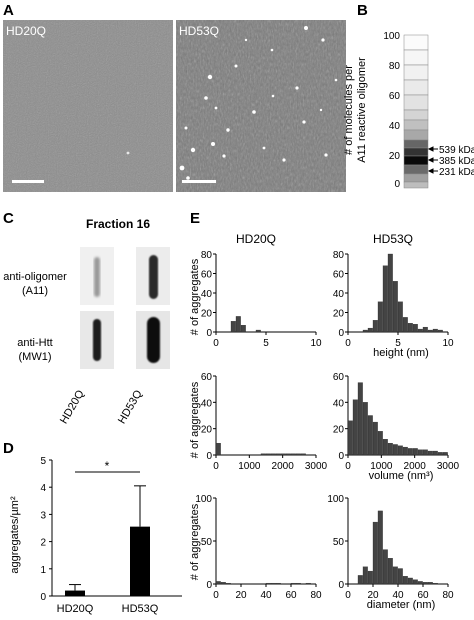  What do you see at coordinates (88, 106) in the screenshot?
I see `afm-image-hd20q` at bounding box center [88, 106].